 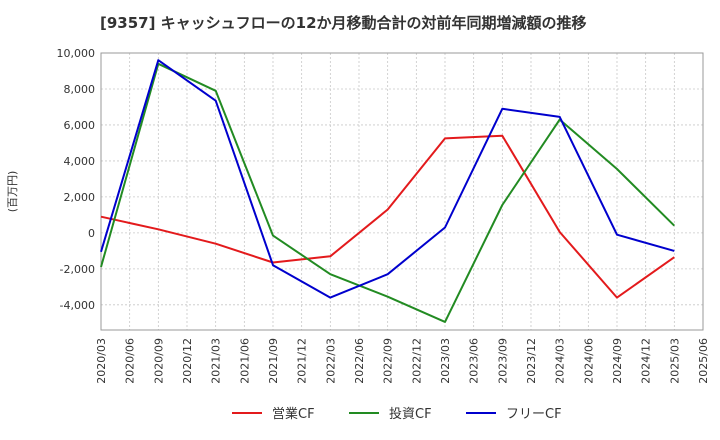 I want to click on x-tick-label: 2025/06, so click(x=703, y=361).